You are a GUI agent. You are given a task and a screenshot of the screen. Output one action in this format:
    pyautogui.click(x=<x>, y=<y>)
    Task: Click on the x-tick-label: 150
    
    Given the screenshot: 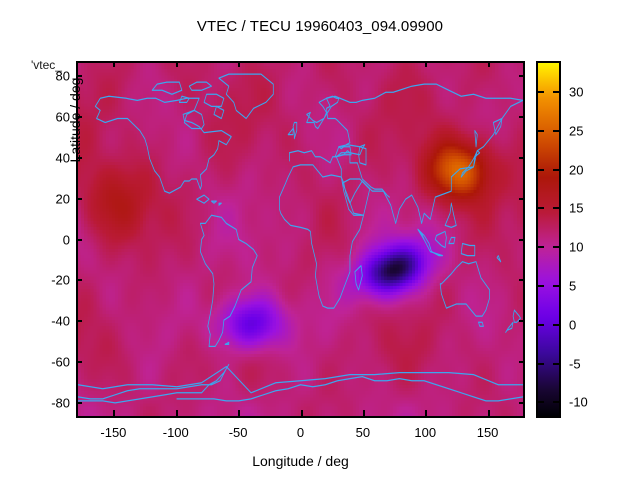 What is the action you would take?
    pyautogui.click(x=487, y=432)
    